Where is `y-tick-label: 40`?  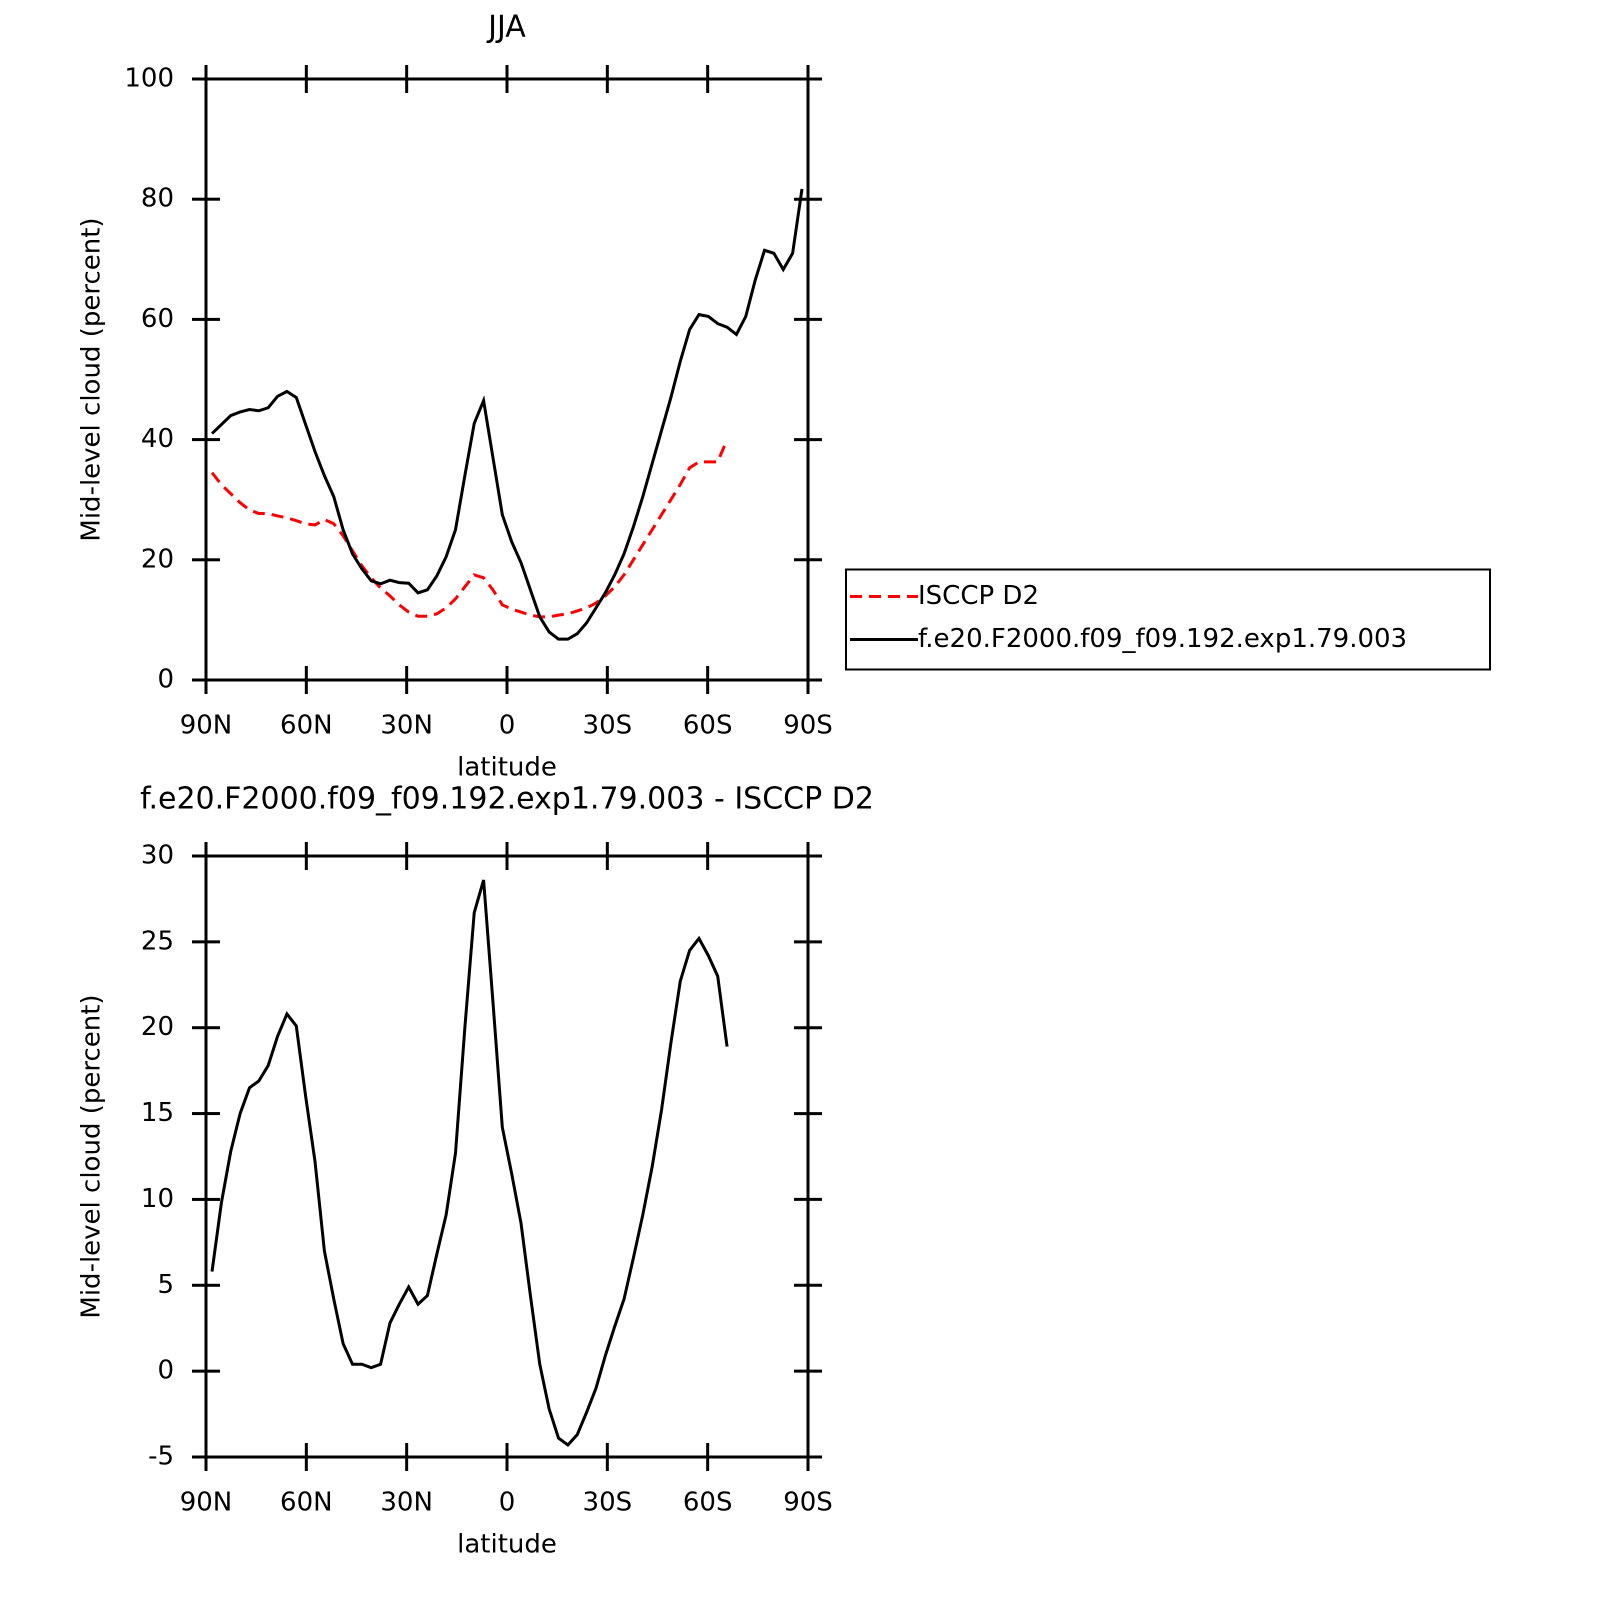 y-tick-label: 40 is located at coordinates (157, 439).